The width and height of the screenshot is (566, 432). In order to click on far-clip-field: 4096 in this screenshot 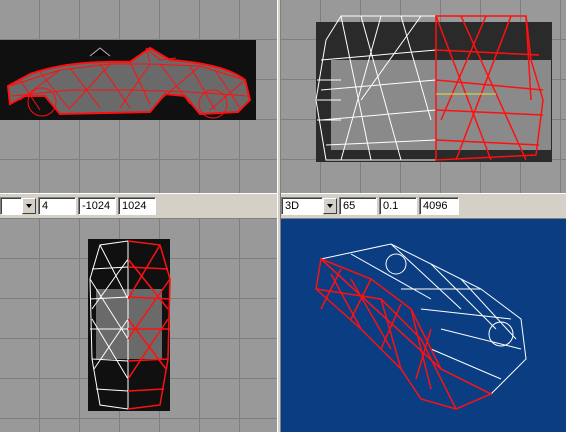, I will do `click(439, 206)`.